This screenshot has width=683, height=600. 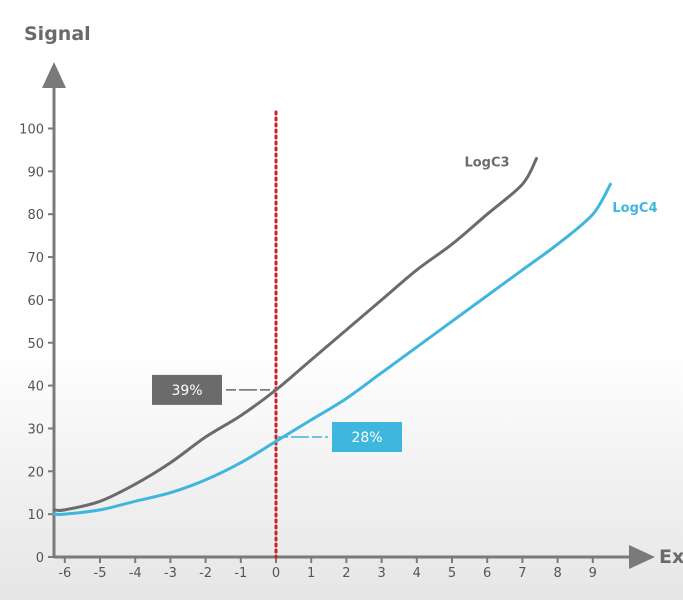 What do you see at coordinates (35, 472) in the screenshot?
I see `y-tick-label: 20` at bounding box center [35, 472].